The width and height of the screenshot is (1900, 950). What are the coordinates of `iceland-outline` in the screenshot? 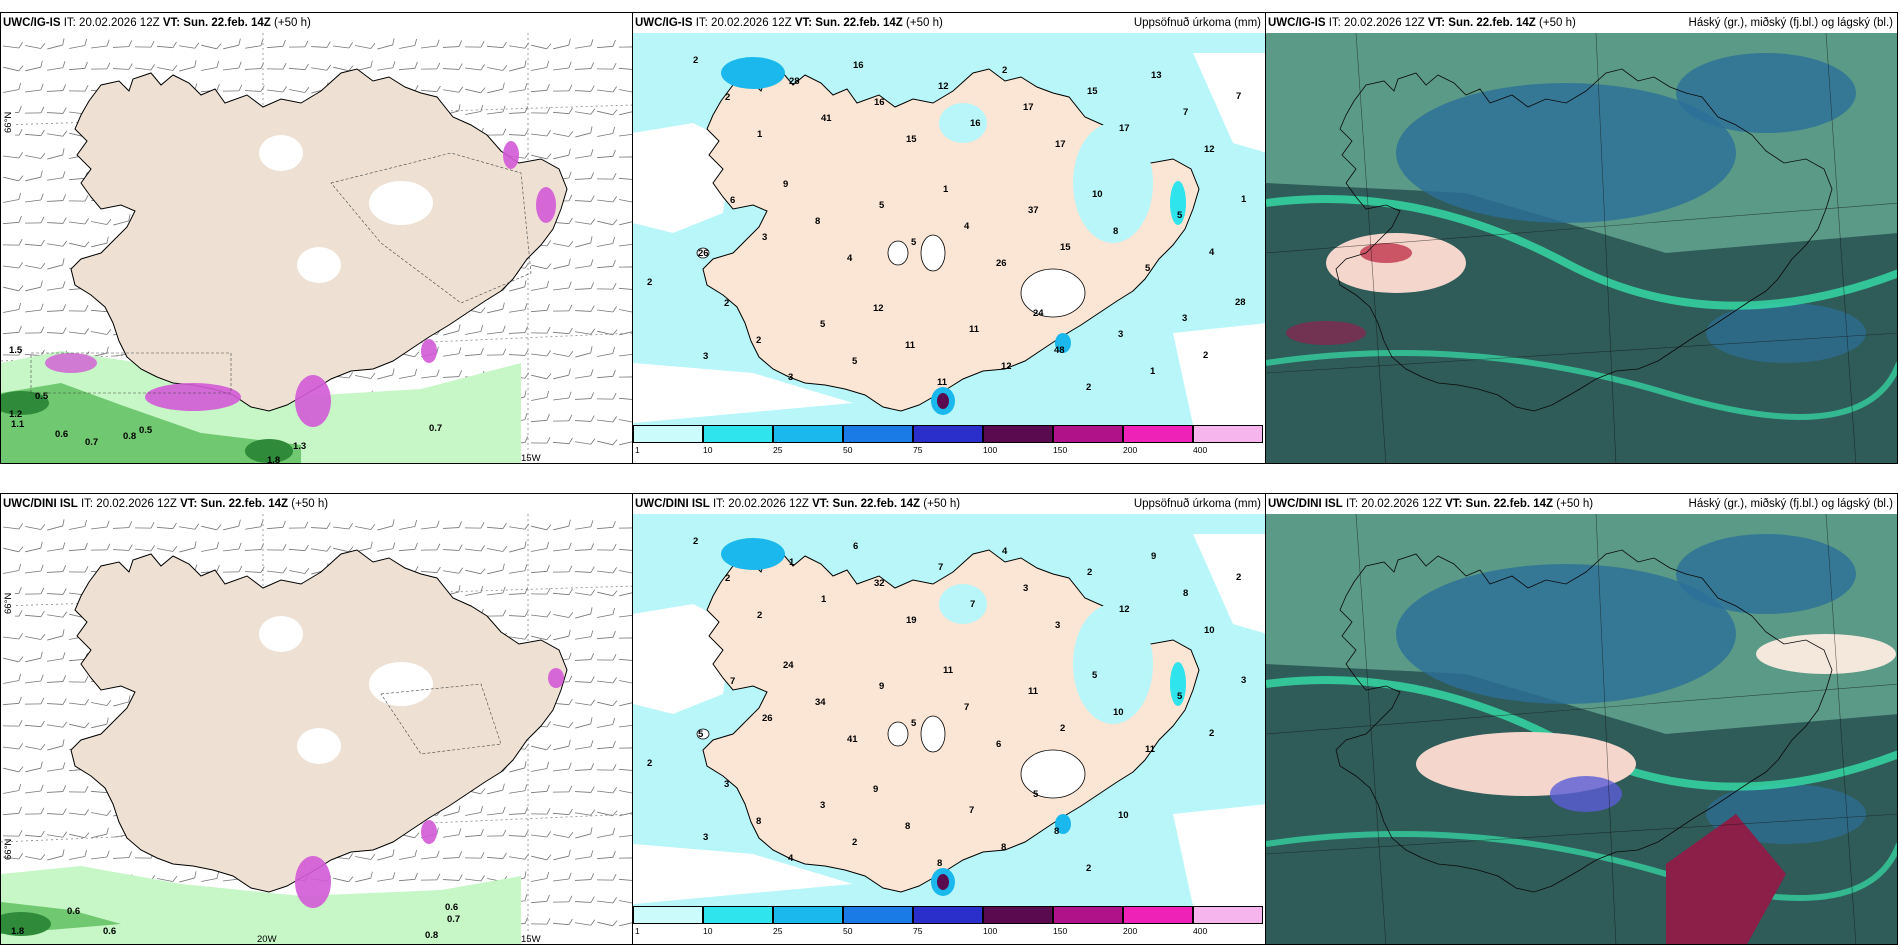 It's located at (951, 240).